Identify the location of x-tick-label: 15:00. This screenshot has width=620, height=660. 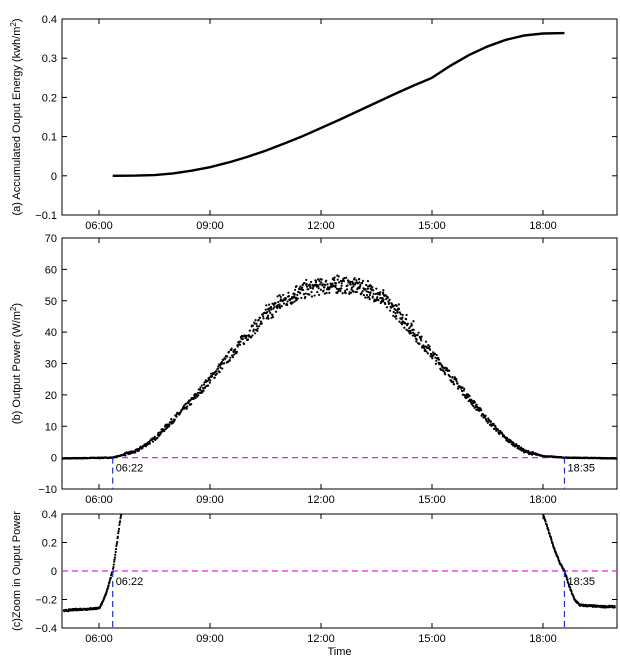
(432, 639).